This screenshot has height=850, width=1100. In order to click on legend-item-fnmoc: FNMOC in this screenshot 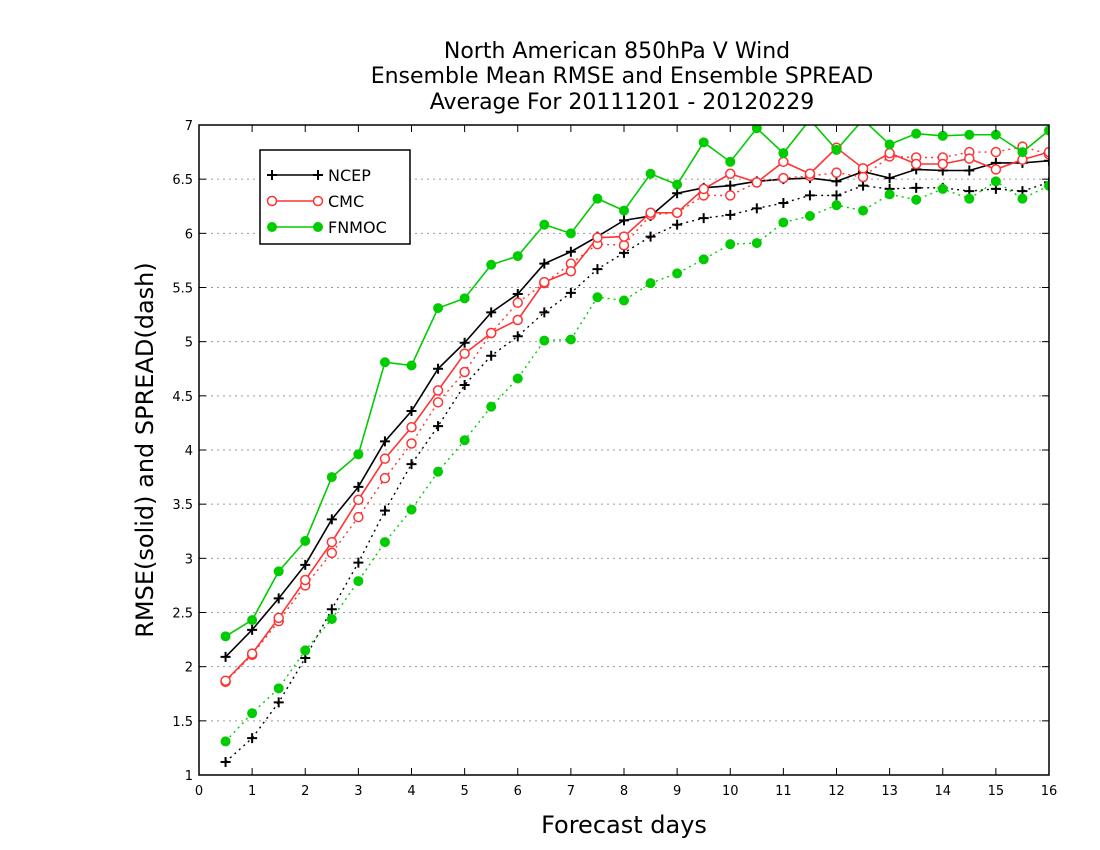, I will do `click(327, 227)`.